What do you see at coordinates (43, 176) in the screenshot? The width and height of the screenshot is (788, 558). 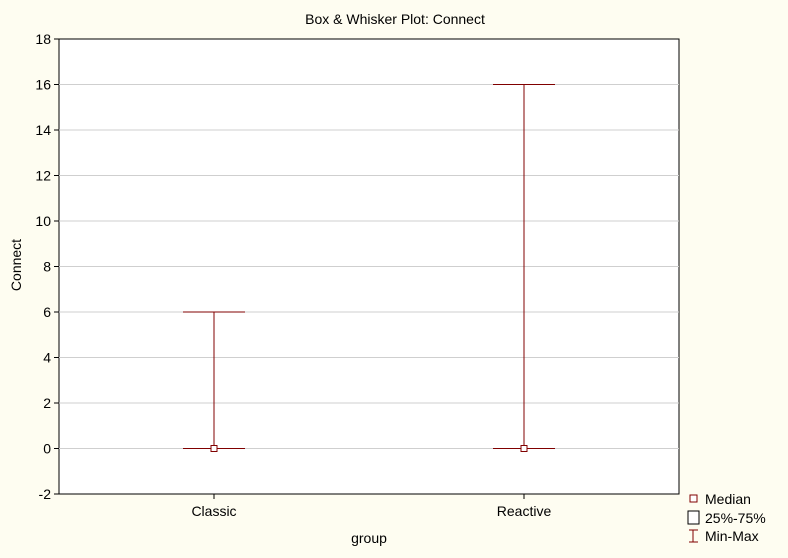 I see `y-tick-label: 12` at bounding box center [43, 176].